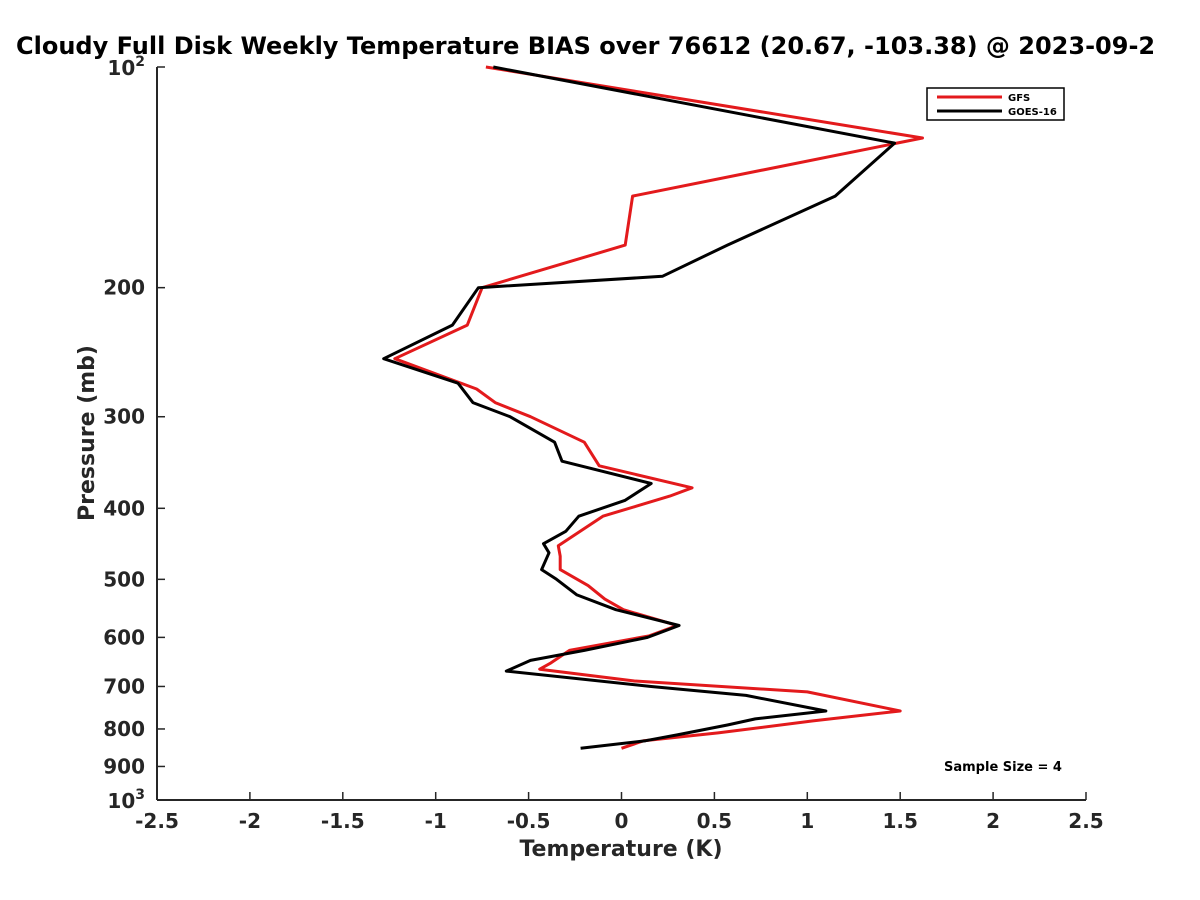 The width and height of the screenshot is (1200, 900). What do you see at coordinates (124, 766) in the screenshot?
I see `y-tick-label: 900` at bounding box center [124, 766].